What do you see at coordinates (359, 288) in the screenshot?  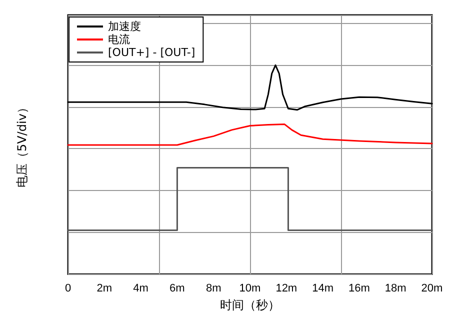 I see `x-tick-label: 16m` at bounding box center [359, 288].